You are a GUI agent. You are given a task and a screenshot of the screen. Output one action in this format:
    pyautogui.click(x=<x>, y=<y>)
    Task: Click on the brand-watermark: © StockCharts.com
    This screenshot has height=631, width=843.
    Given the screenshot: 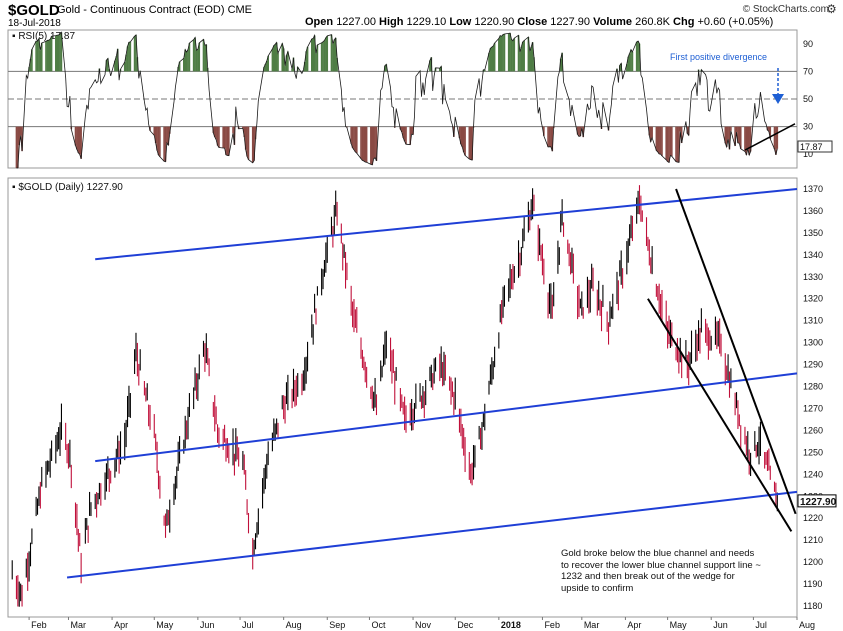 What is the action you would take?
    pyautogui.click(x=786, y=9)
    